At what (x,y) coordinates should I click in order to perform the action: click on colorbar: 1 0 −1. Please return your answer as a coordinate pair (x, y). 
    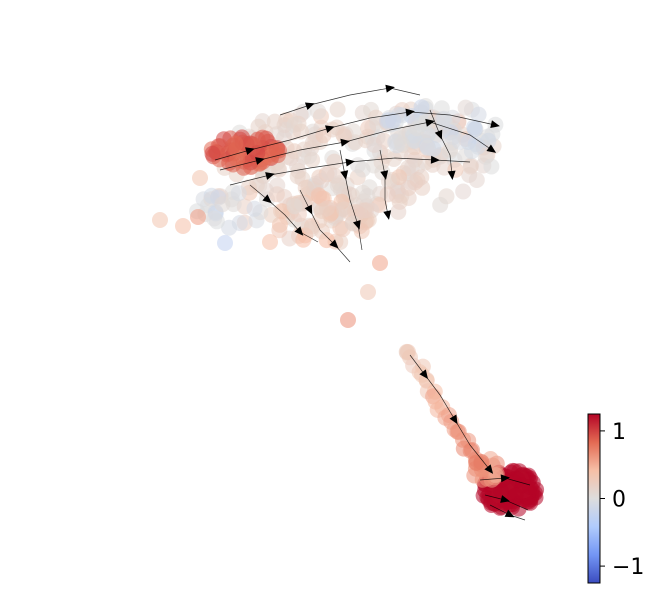
    Looking at the image, I should click on (615, 498).